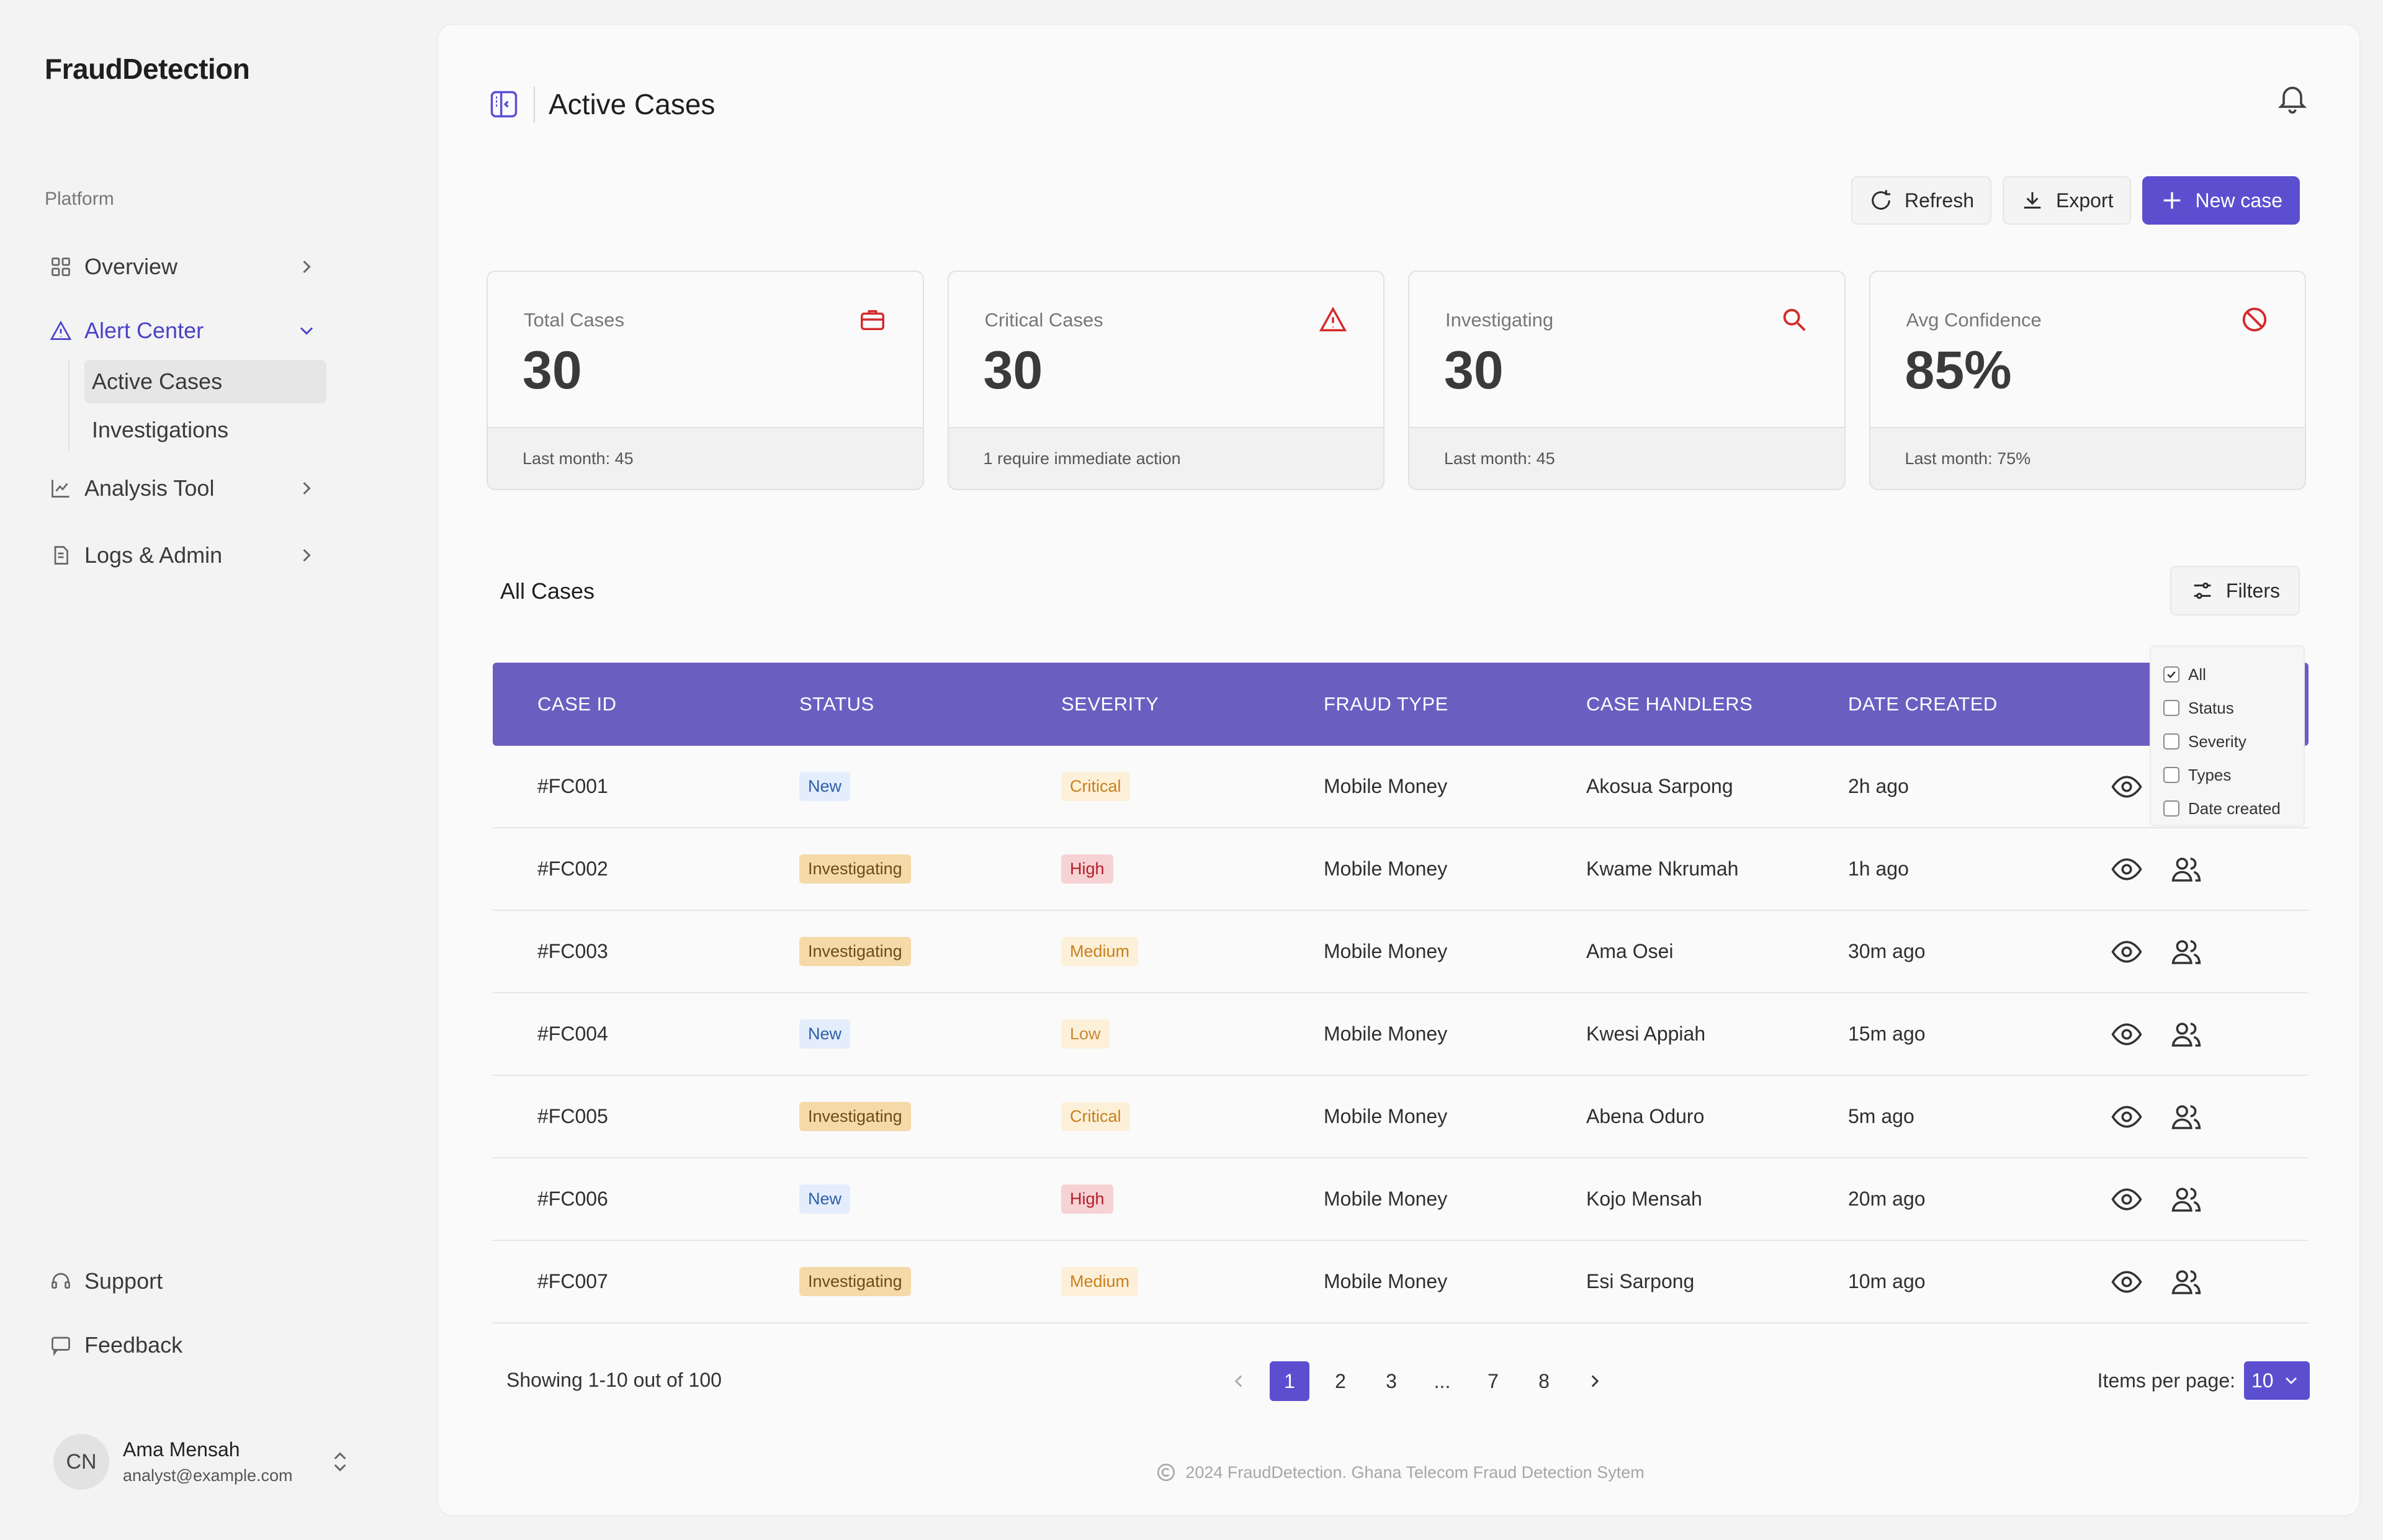 The image size is (2383, 1540). I want to click on date-created: 15m ago, so click(1887, 1034).